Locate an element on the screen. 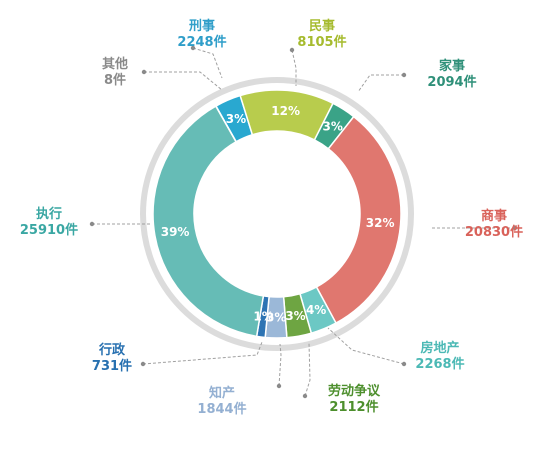  leader-dot-administrative is located at coordinates (143, 364).